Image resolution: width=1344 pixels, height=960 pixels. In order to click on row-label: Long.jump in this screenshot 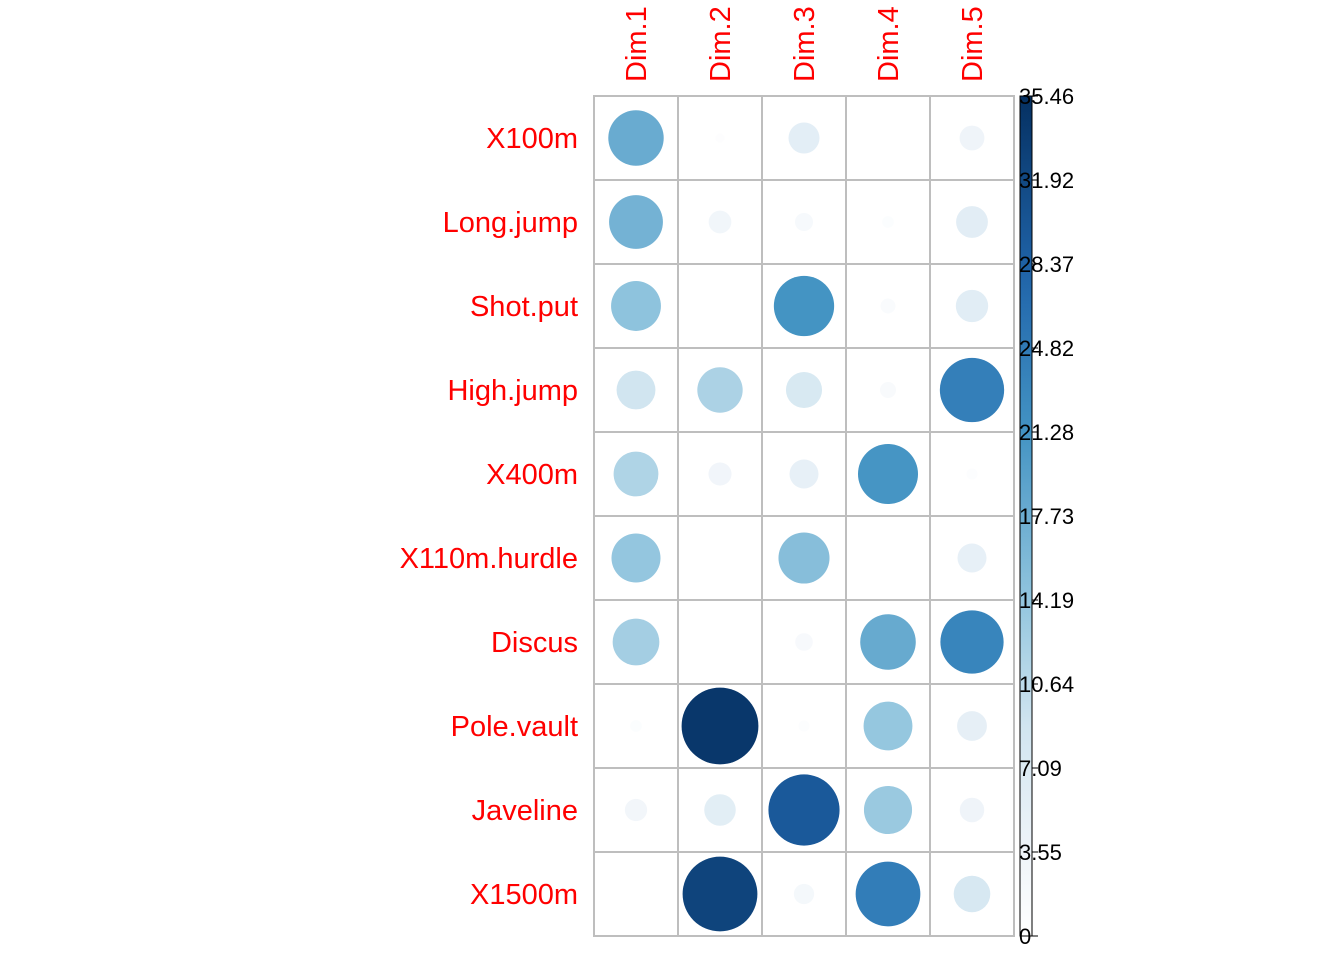, I will do `click(510, 223)`.